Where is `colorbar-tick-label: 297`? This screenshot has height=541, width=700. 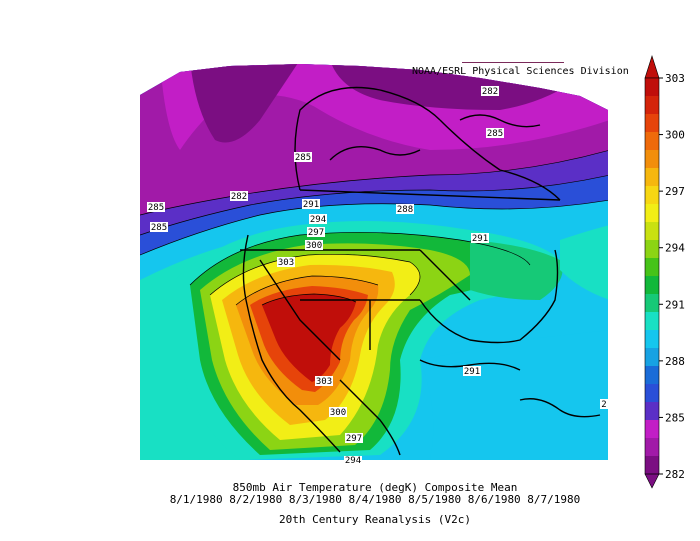 colorbar-tick-label: 297 is located at coordinates (675, 191).